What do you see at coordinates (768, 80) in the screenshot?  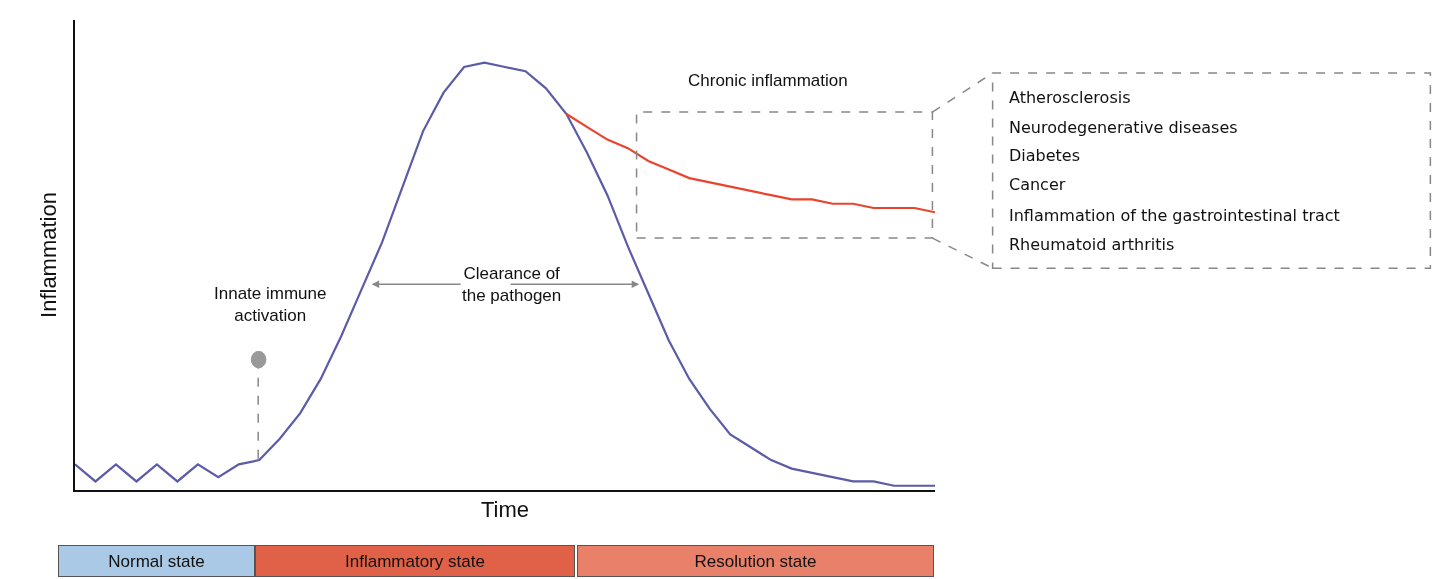 I see `annotation: Chronic inflammation` at bounding box center [768, 80].